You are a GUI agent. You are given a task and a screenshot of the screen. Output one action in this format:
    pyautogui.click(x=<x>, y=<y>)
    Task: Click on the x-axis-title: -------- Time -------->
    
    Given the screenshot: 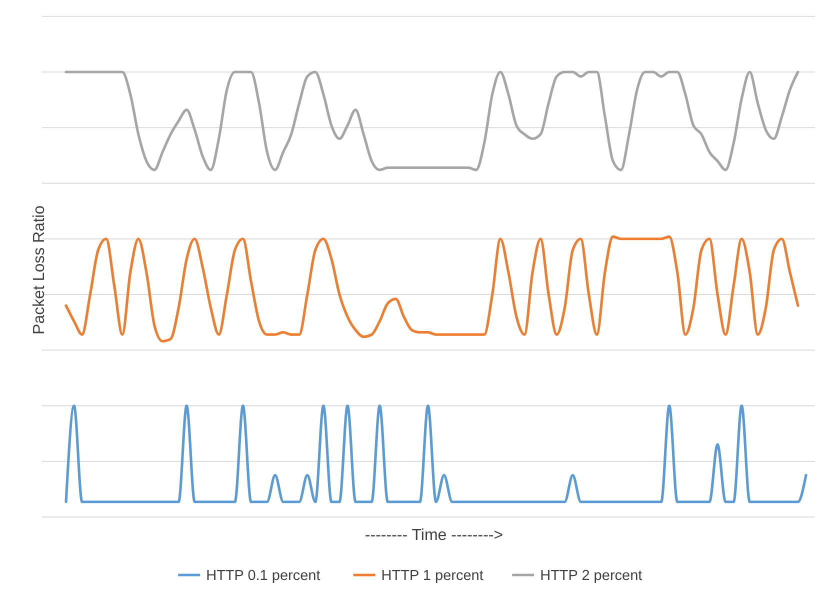 What is the action you would take?
    pyautogui.click(x=434, y=535)
    